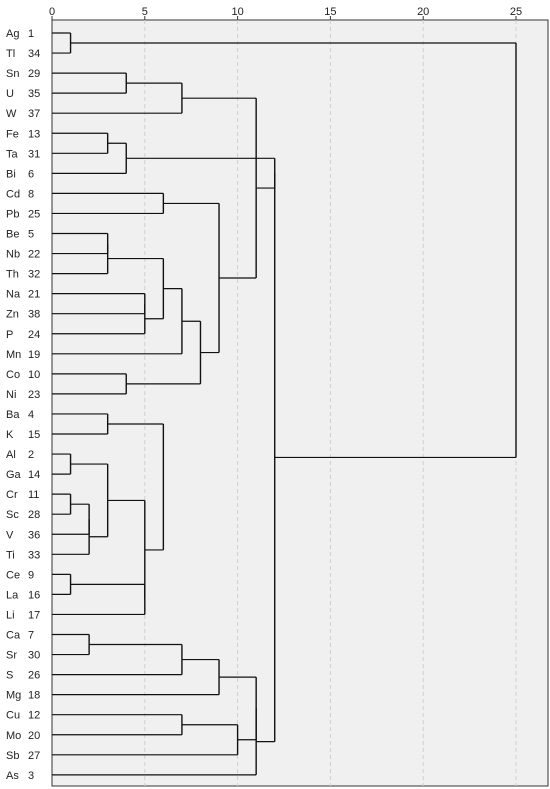  Describe the element at coordinates (9, 335) in the screenshot. I see `leaf-label: P` at that location.